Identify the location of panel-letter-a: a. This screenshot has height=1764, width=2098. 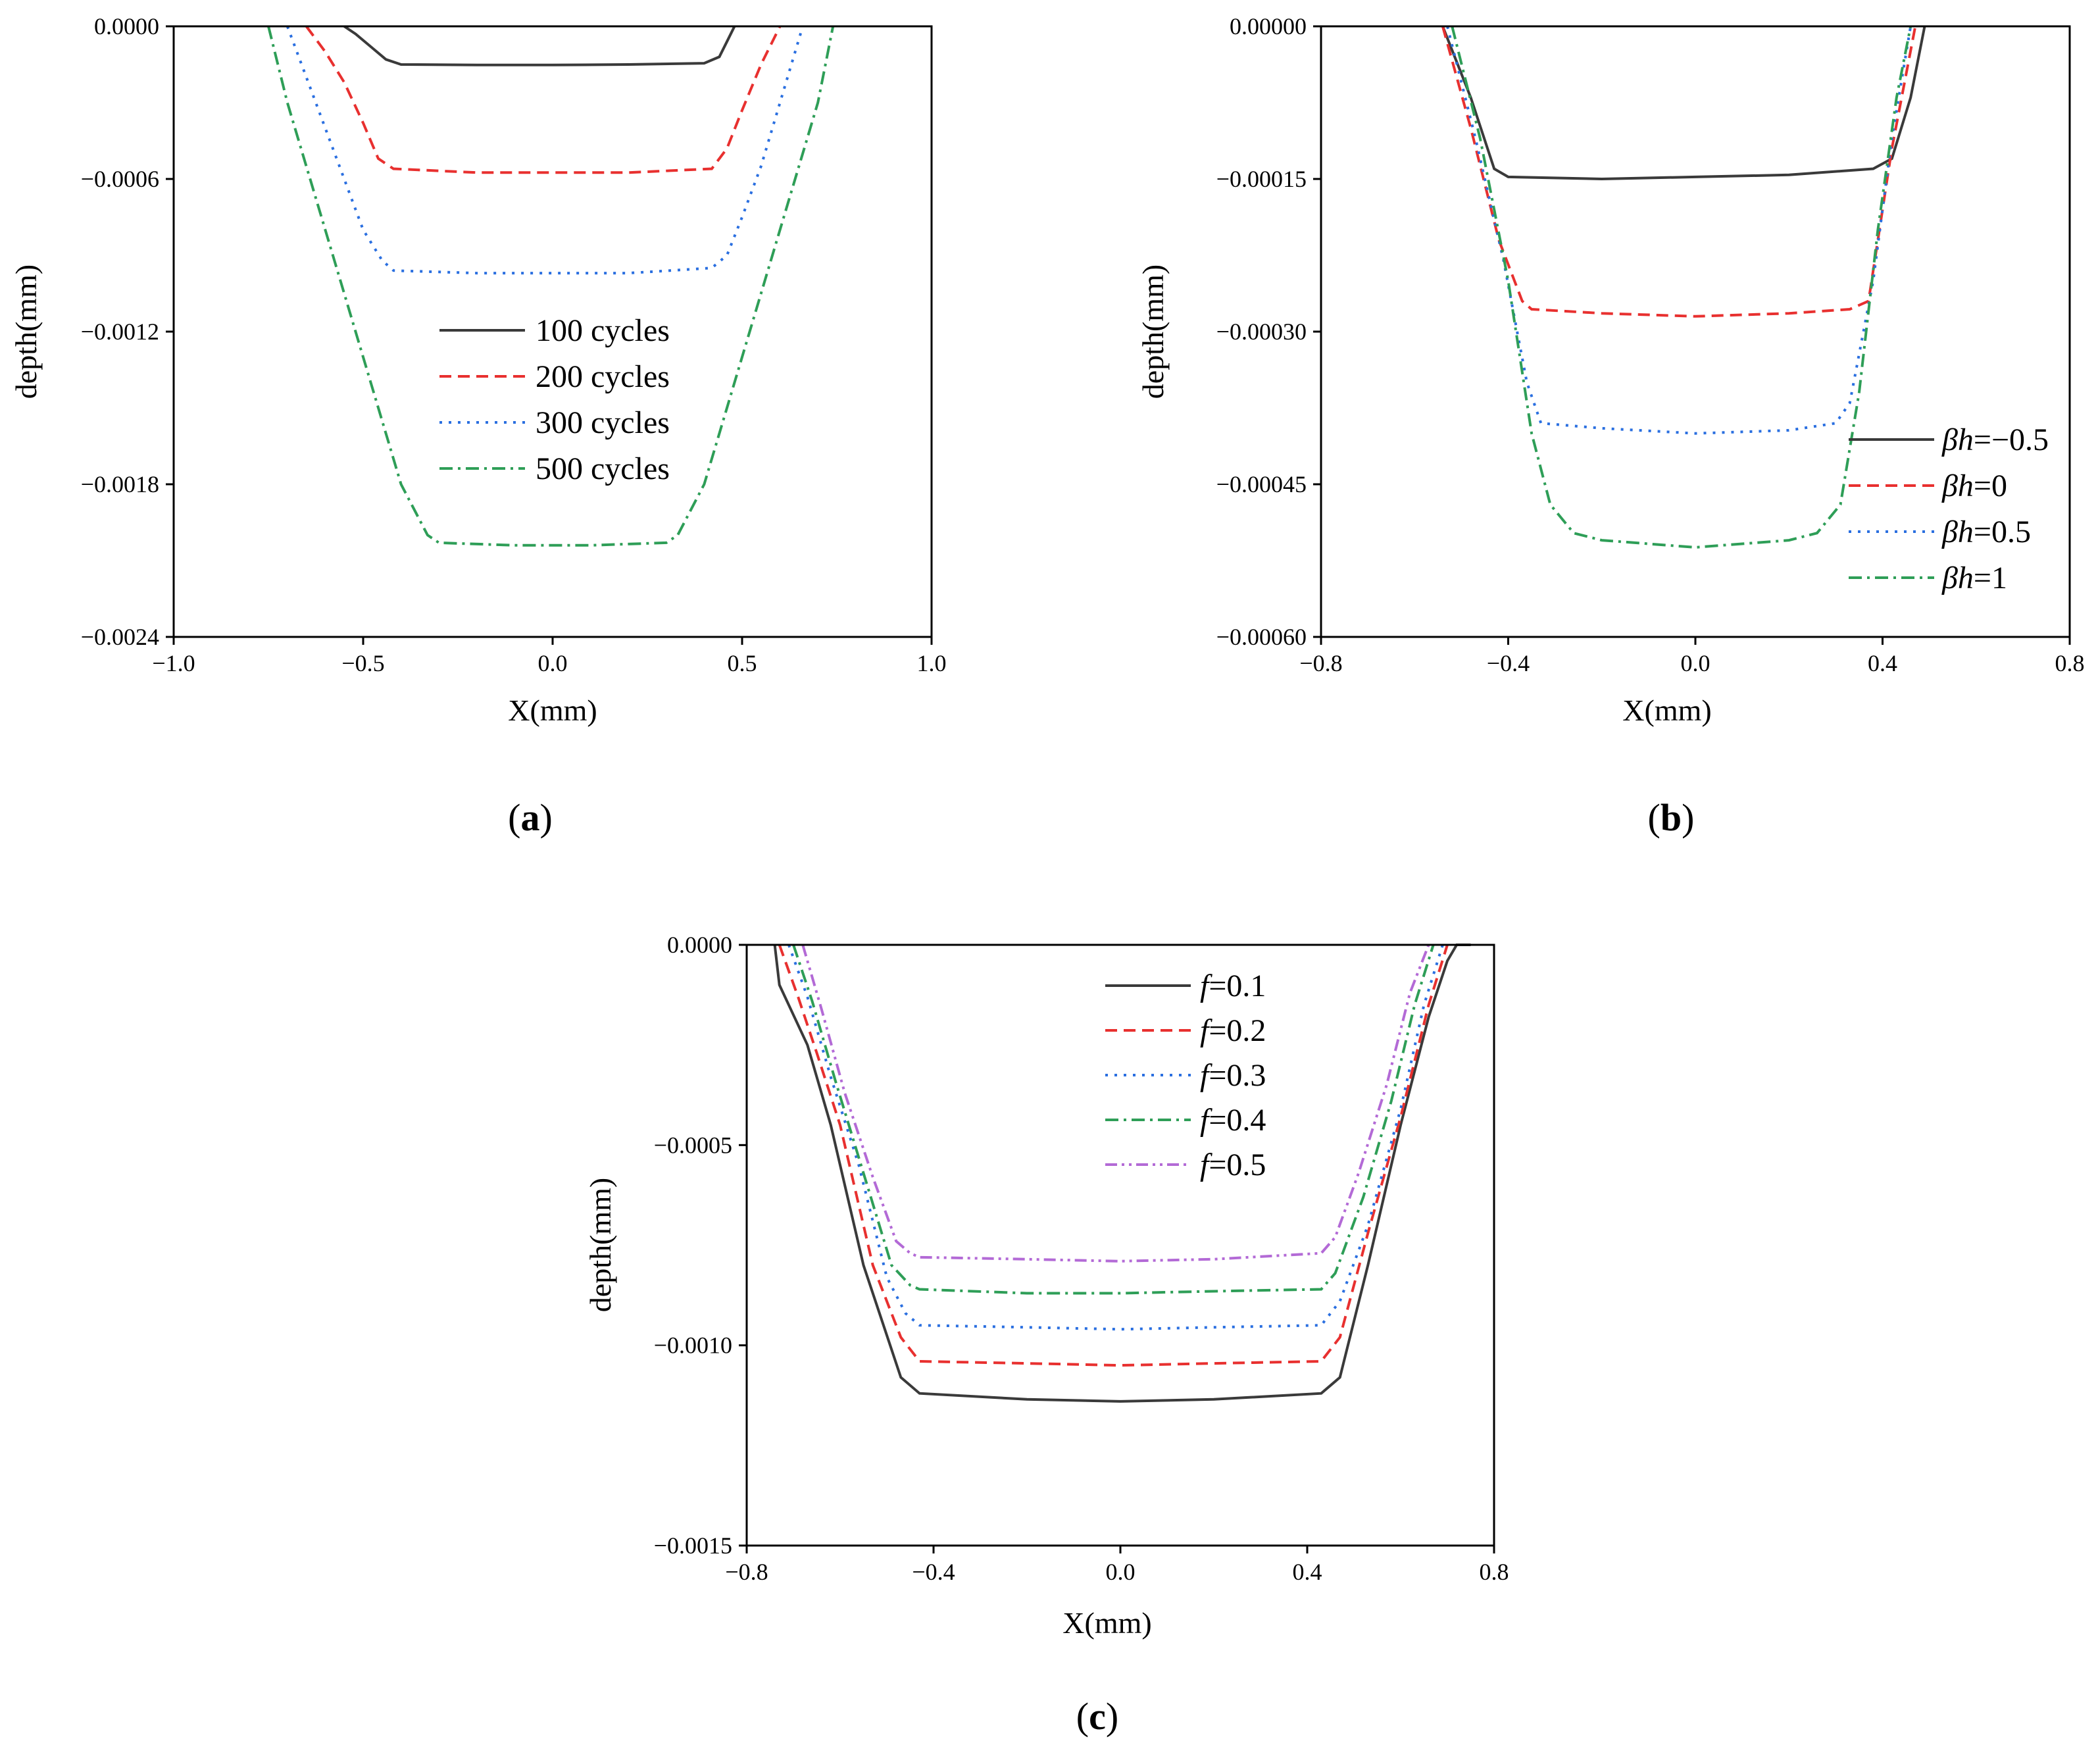
(530, 817).